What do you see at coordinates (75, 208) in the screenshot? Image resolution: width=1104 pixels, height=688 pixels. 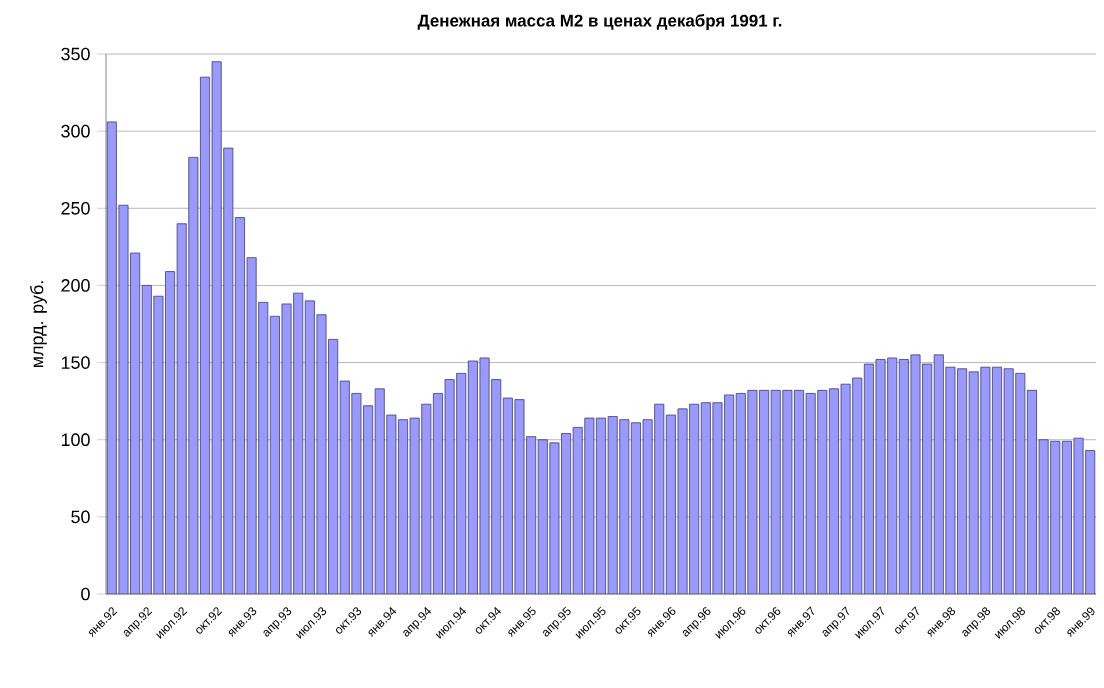 I see `y-tick-label: 250` at bounding box center [75, 208].